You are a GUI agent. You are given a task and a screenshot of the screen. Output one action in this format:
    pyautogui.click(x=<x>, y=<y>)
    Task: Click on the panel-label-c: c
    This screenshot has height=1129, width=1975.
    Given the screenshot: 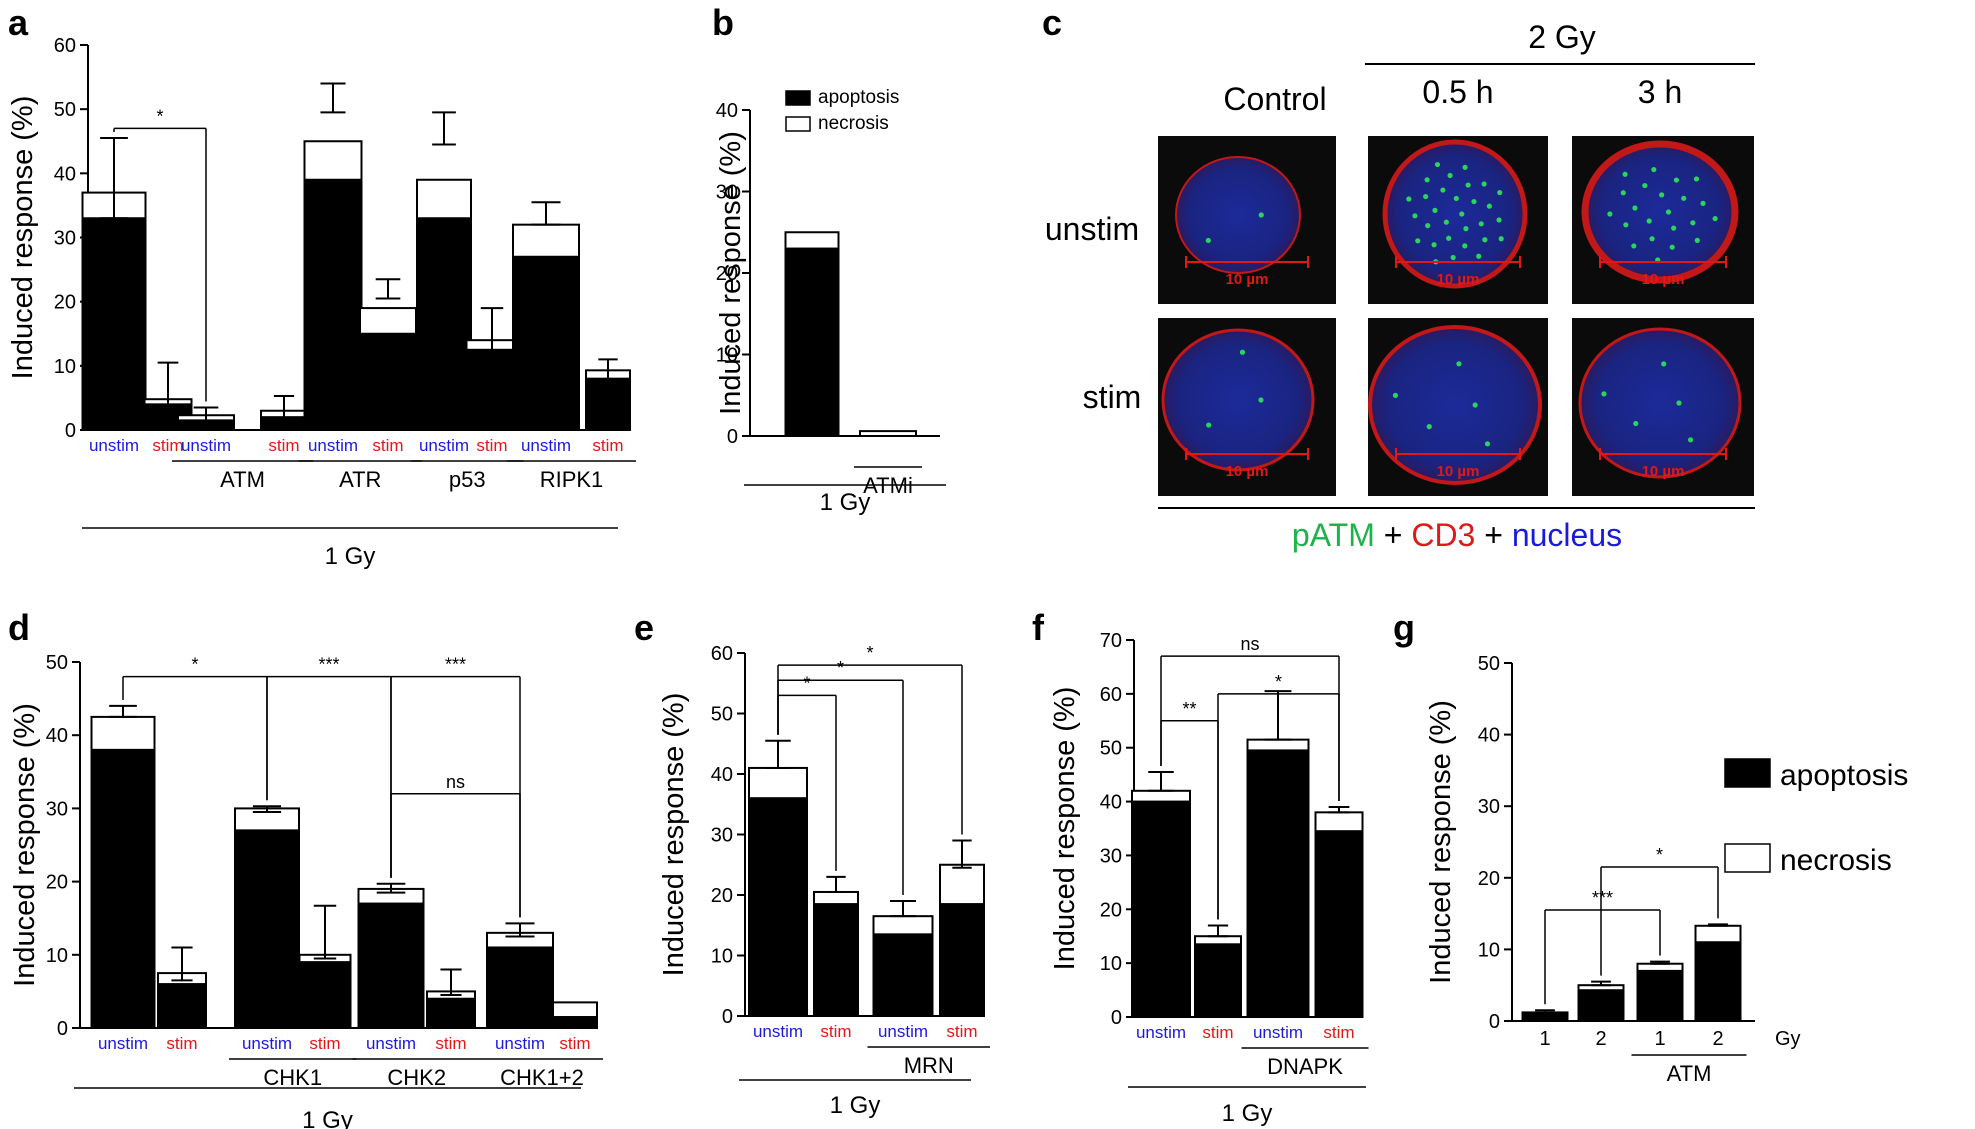 What is the action you would take?
    pyautogui.click(x=1052, y=22)
    